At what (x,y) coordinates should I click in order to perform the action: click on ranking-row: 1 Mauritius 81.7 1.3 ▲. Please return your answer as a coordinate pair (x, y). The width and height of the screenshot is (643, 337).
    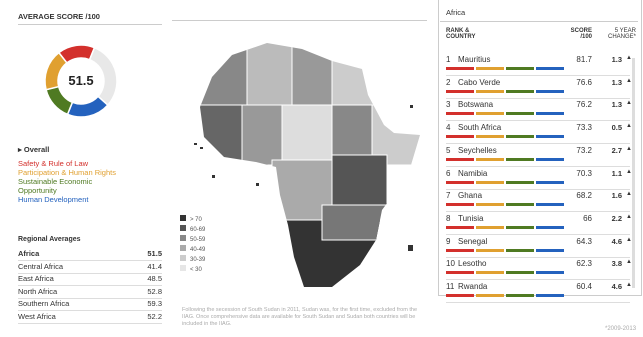
    Looking at the image, I should click on (541, 65).